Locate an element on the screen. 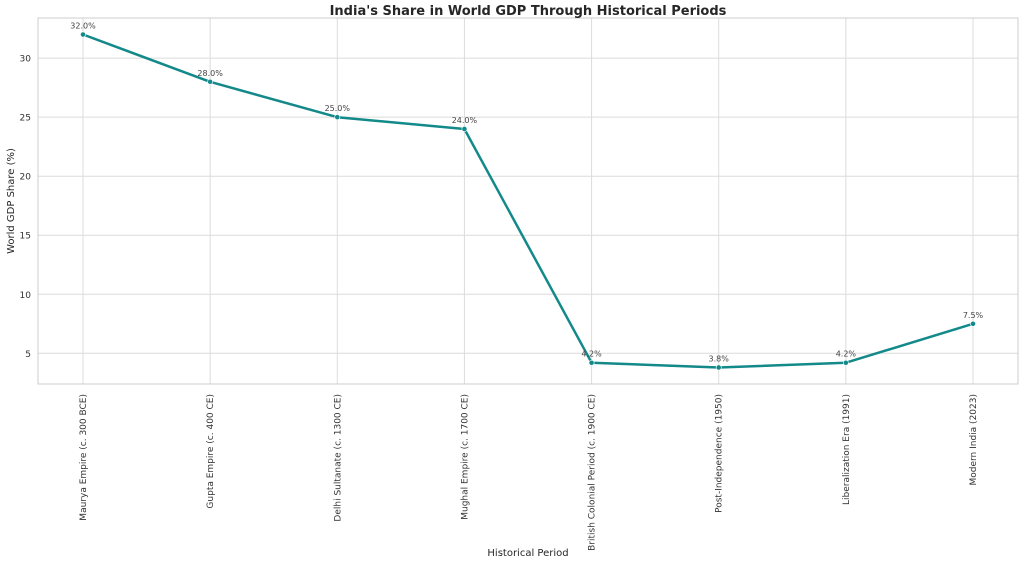  y-tick-label: 25 is located at coordinates (25, 119).